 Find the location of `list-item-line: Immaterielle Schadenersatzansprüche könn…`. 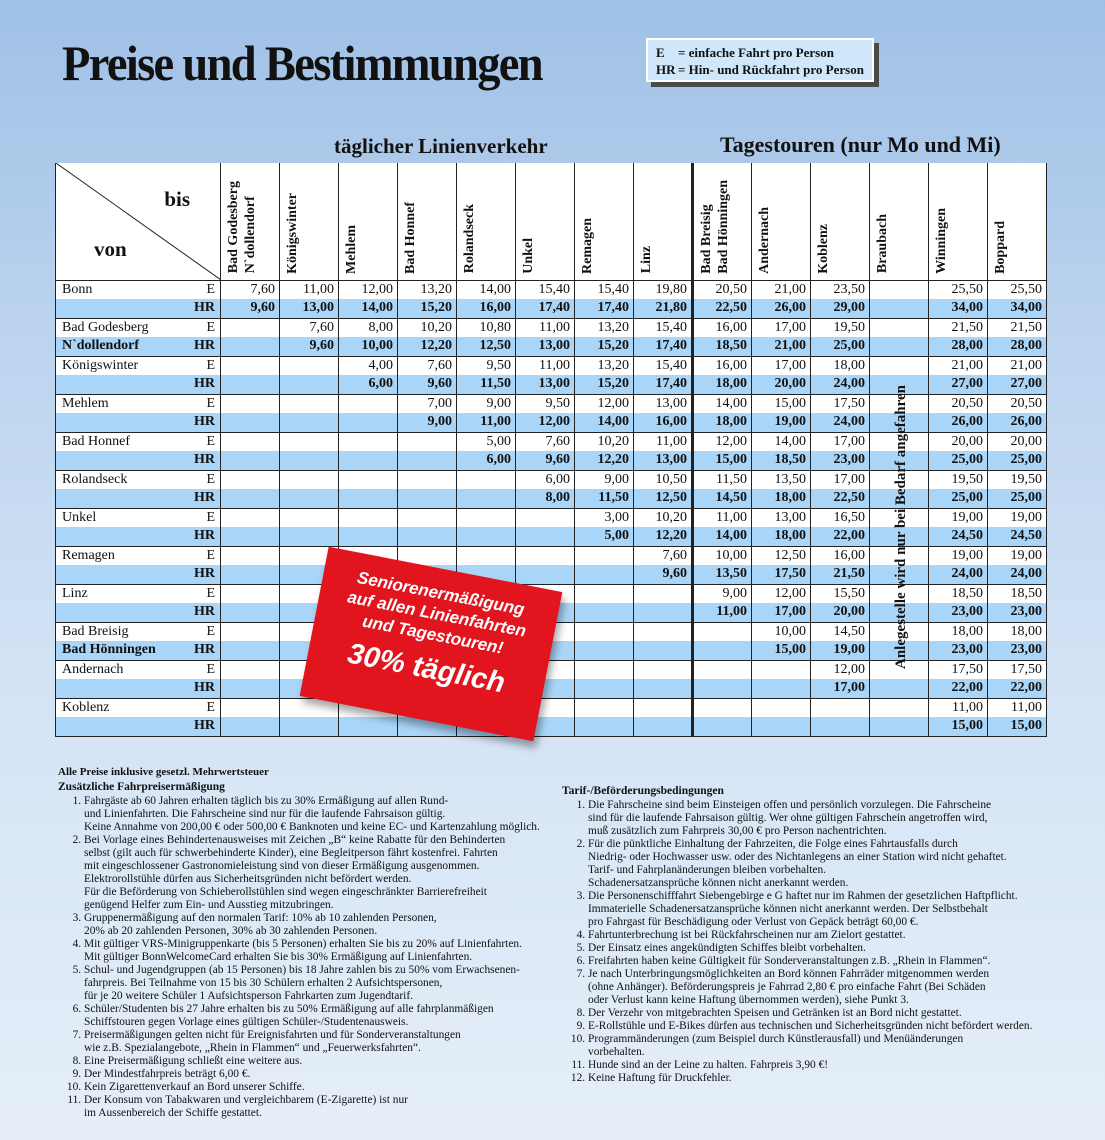

list-item-line: Immaterielle Schadenersatzansprüche könn… is located at coordinates (788, 909).